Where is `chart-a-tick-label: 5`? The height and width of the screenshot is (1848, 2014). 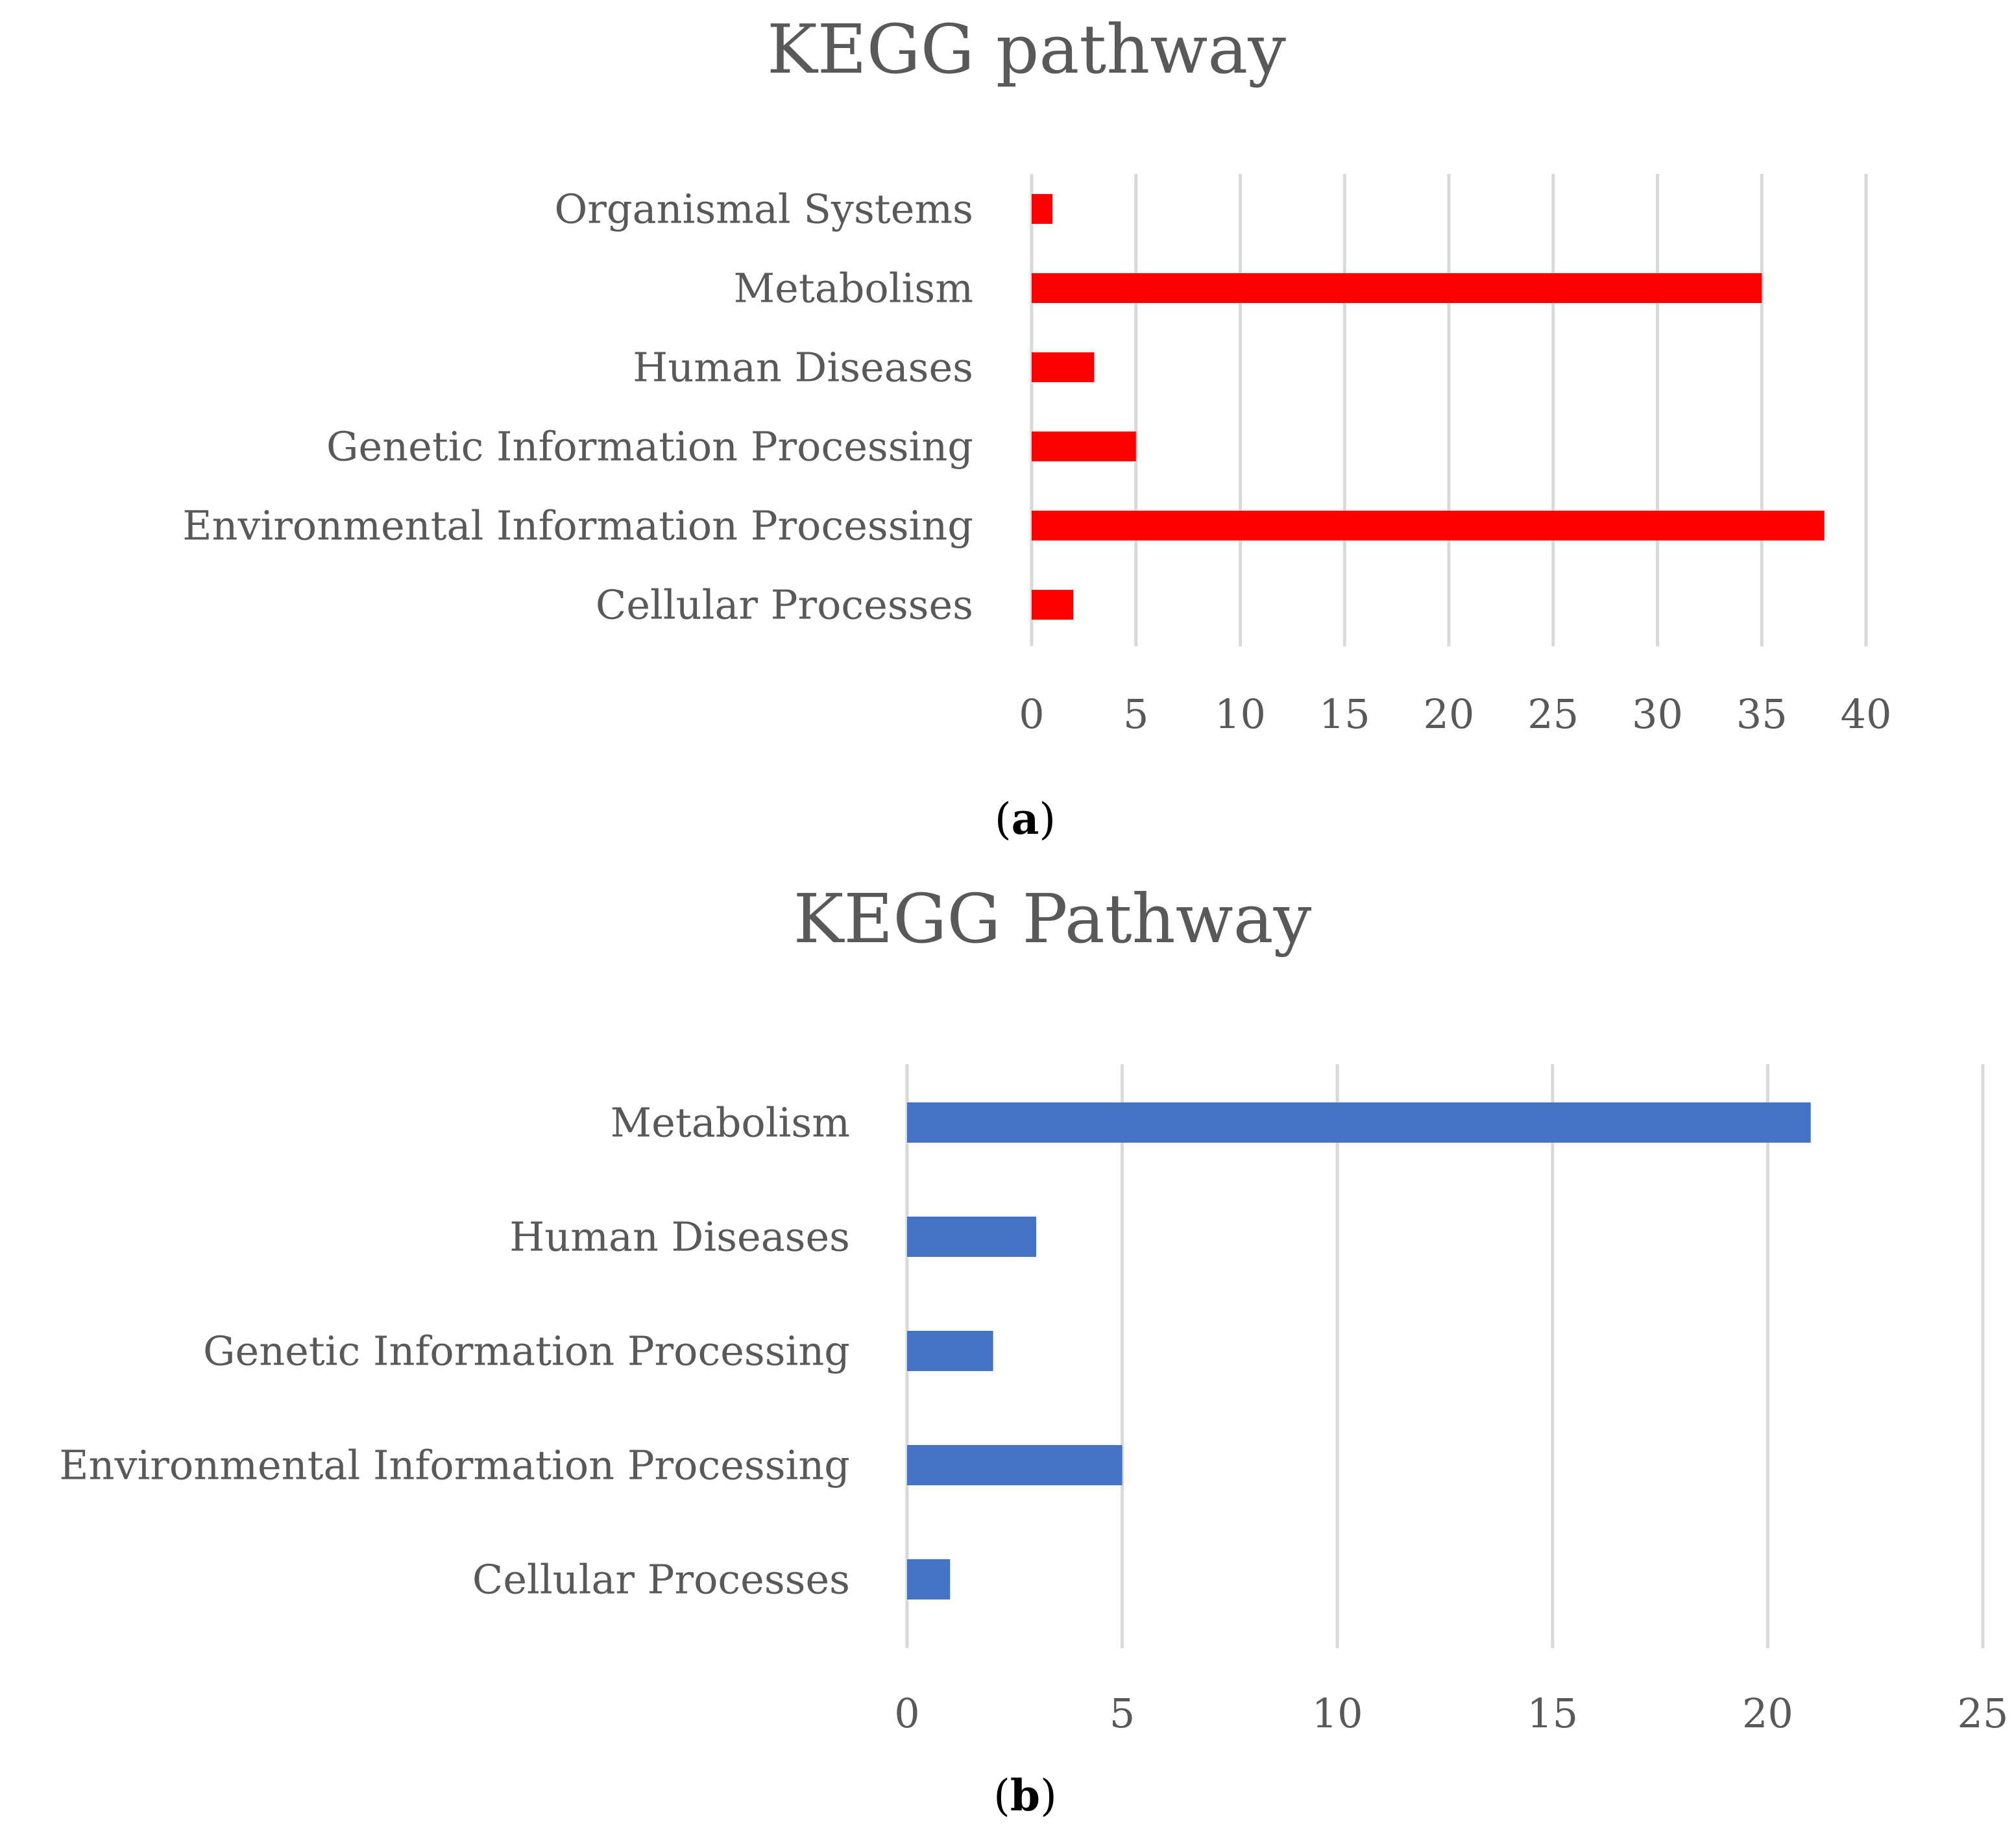 chart-a-tick-label: 5 is located at coordinates (1135, 714).